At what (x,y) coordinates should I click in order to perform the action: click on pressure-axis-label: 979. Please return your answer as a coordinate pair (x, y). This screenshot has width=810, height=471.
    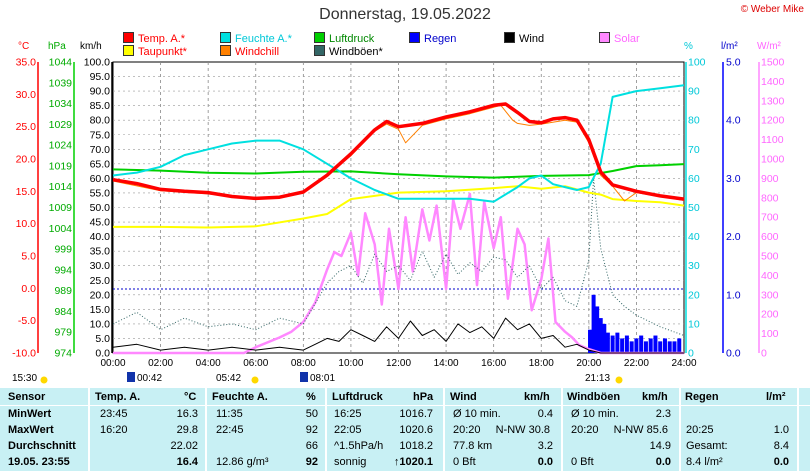
    Looking at the image, I should click on (63, 333).